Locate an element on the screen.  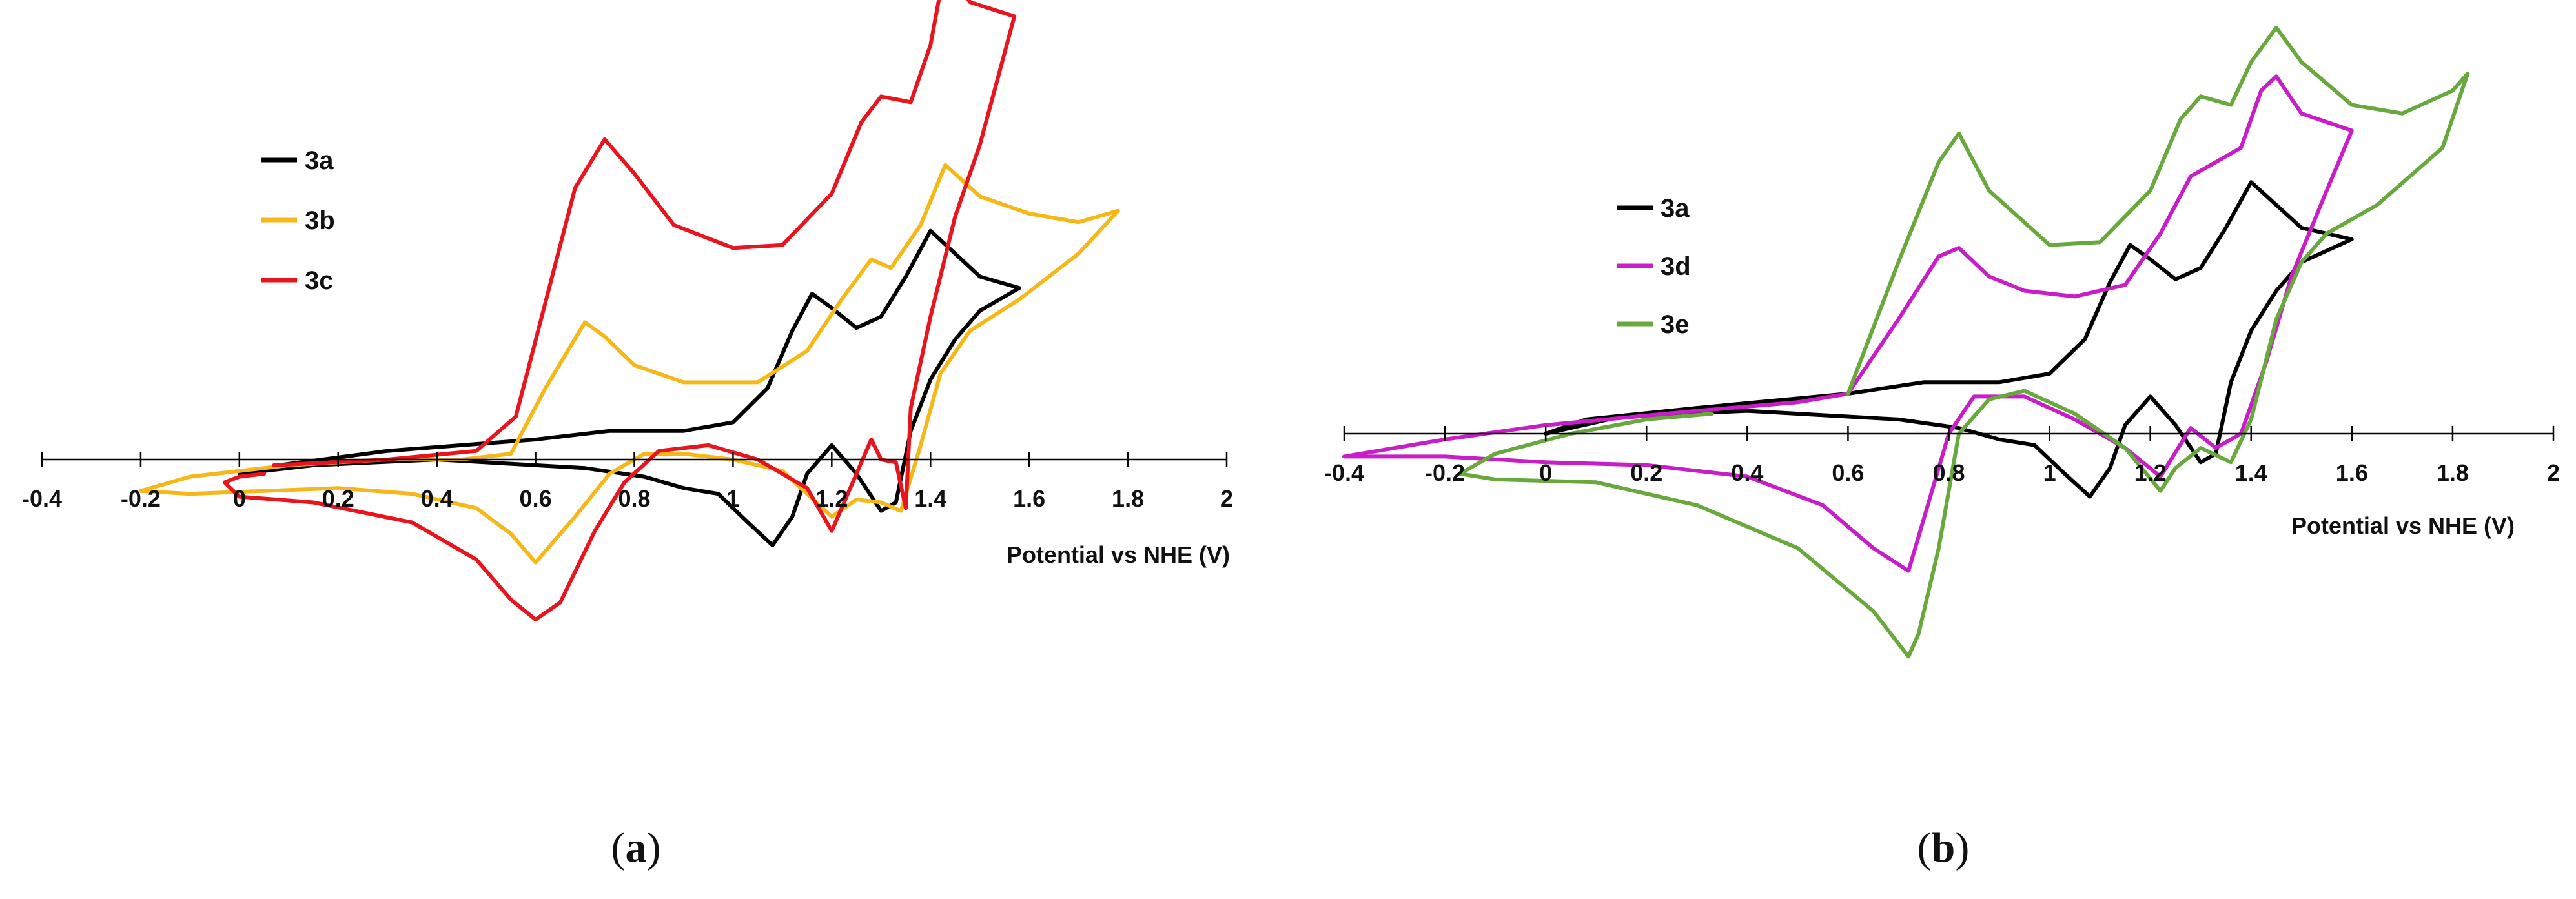
panel-a-legend-label-3c: 3c is located at coordinates (319, 281).